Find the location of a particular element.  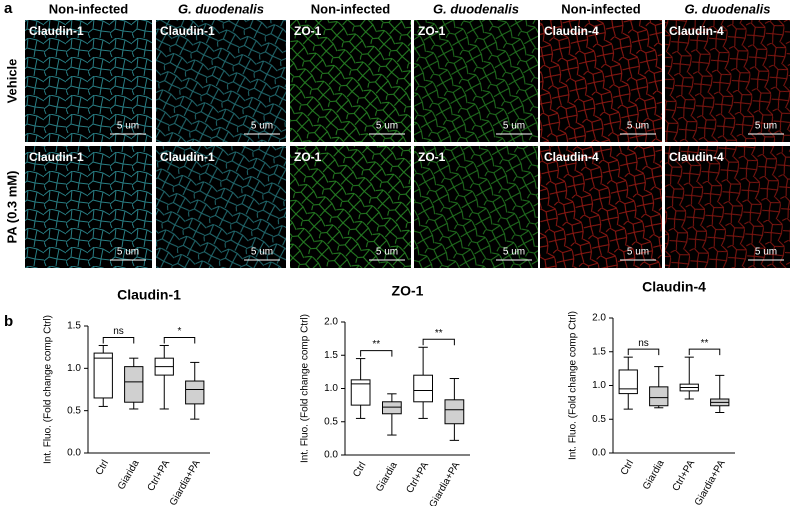

y-tick-label: 1.5 is located at coordinates (74, 326).